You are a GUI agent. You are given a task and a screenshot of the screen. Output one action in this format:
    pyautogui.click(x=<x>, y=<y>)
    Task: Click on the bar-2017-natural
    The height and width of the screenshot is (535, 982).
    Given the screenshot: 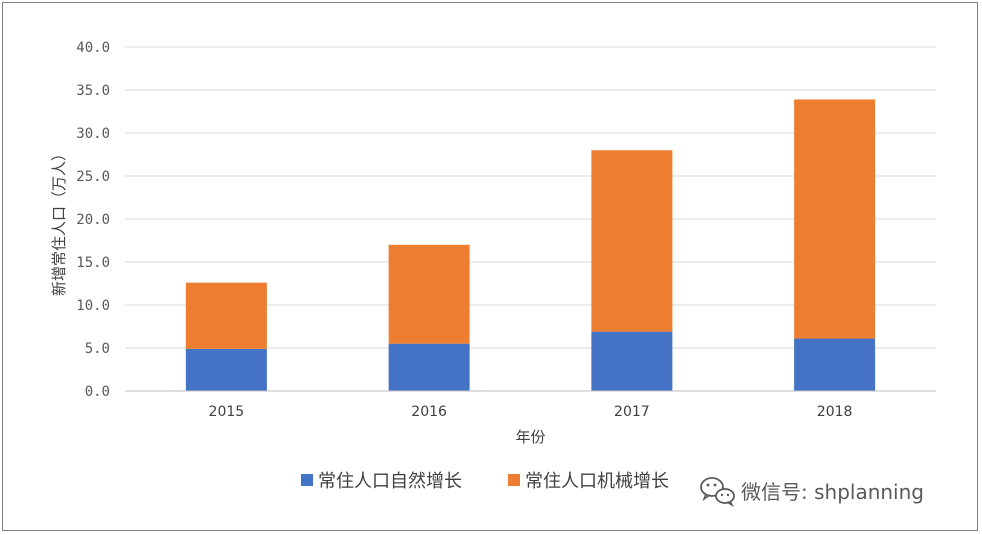 What is the action you would take?
    pyautogui.click(x=632, y=361)
    